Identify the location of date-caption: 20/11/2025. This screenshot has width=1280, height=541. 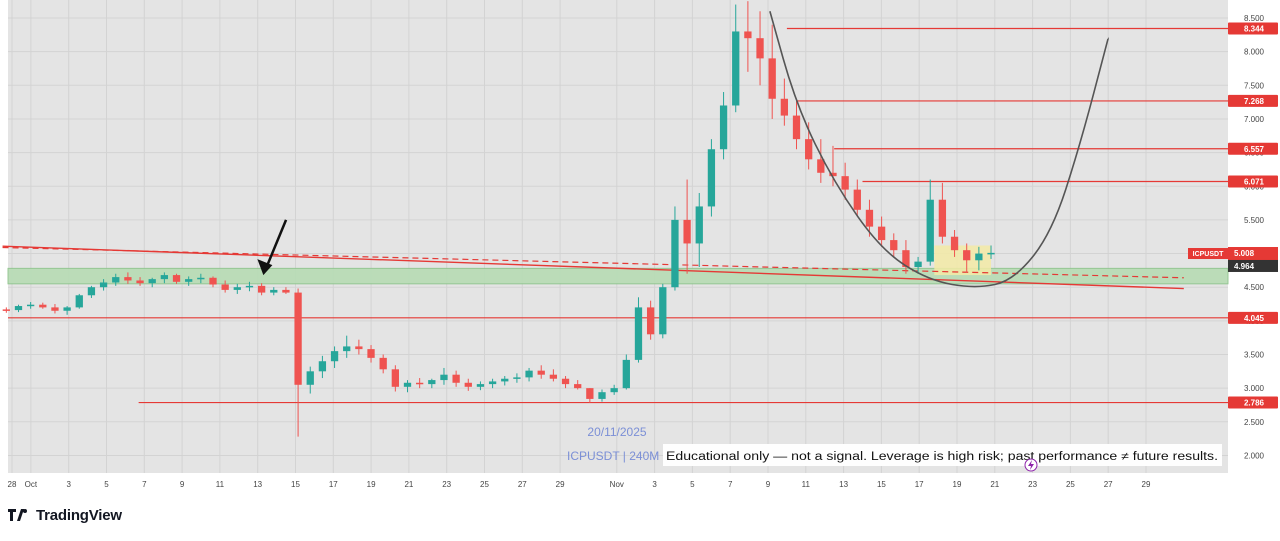
(616, 432).